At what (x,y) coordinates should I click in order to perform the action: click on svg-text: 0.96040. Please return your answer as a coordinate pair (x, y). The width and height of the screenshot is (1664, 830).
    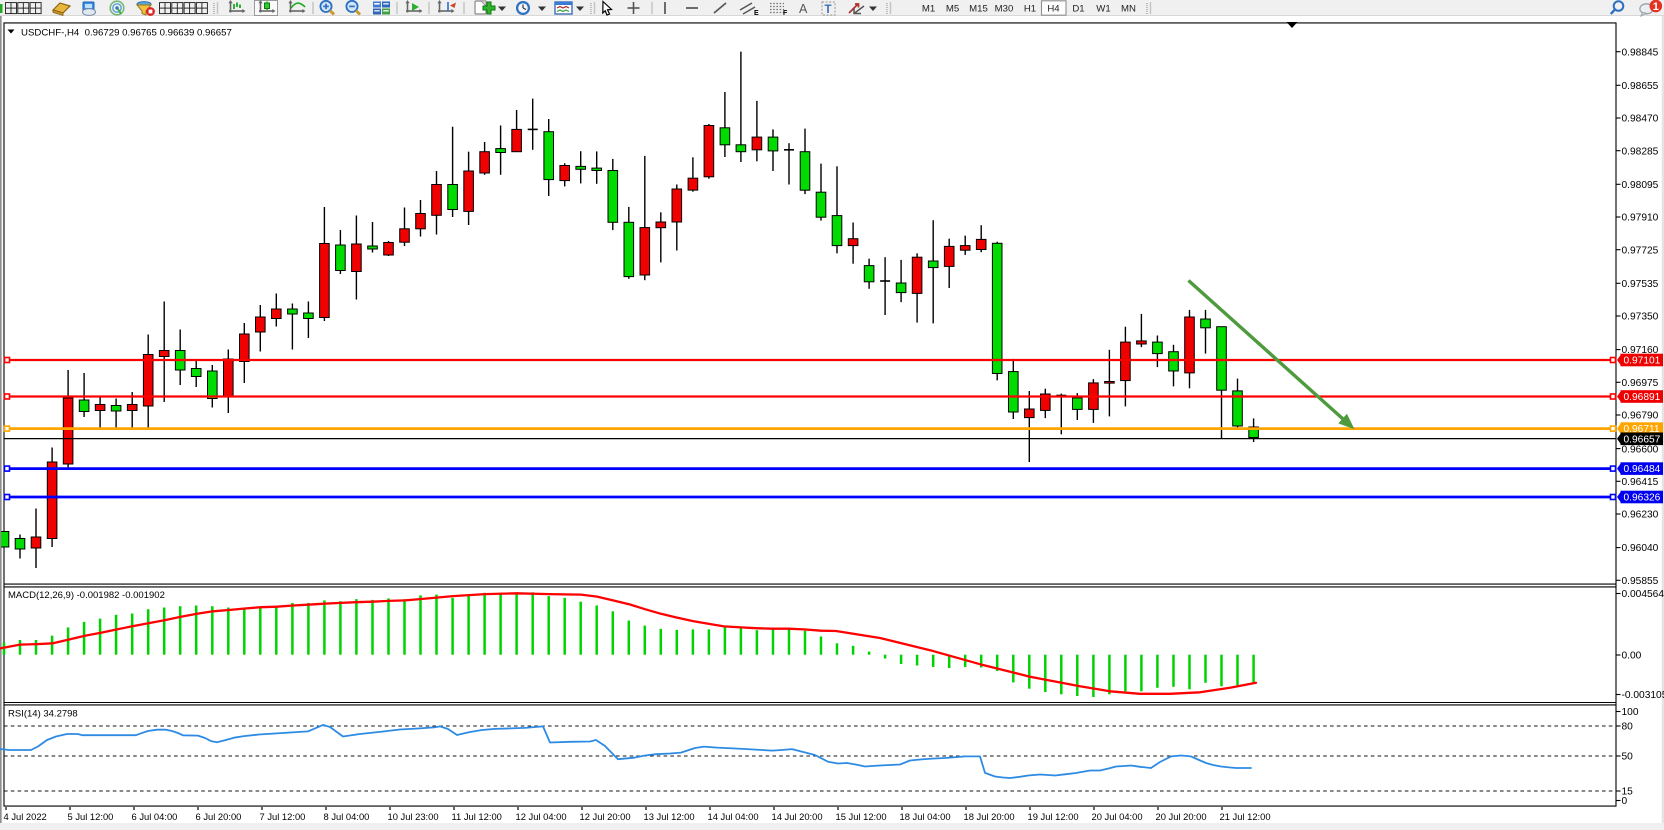
    Looking at the image, I should click on (1640, 548).